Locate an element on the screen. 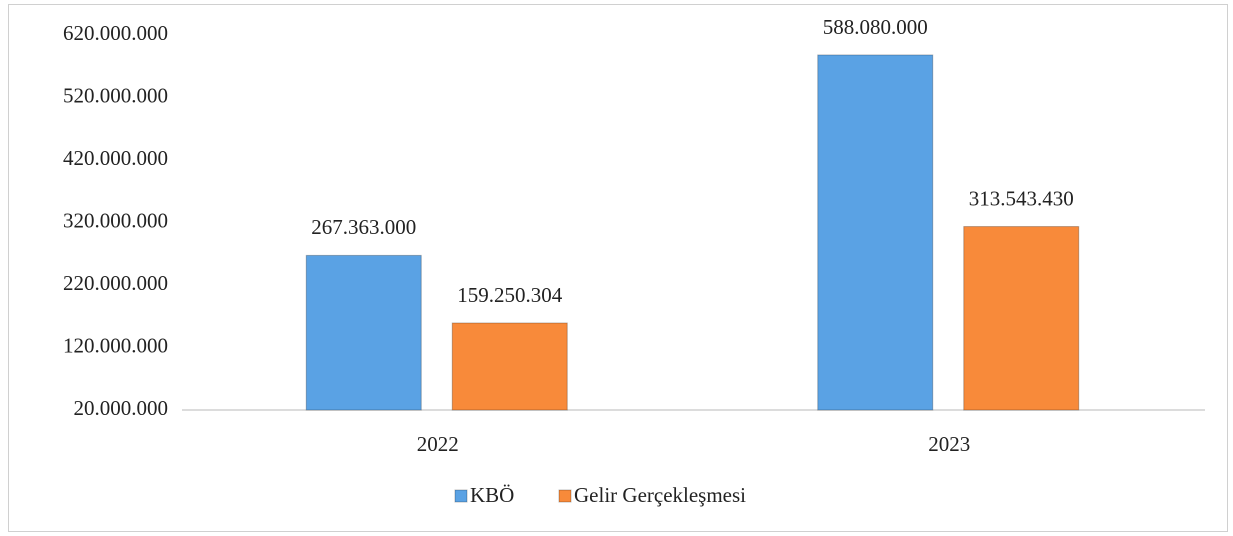  legend-label: Gelir Gerçekleşmesi is located at coordinates (660, 495).